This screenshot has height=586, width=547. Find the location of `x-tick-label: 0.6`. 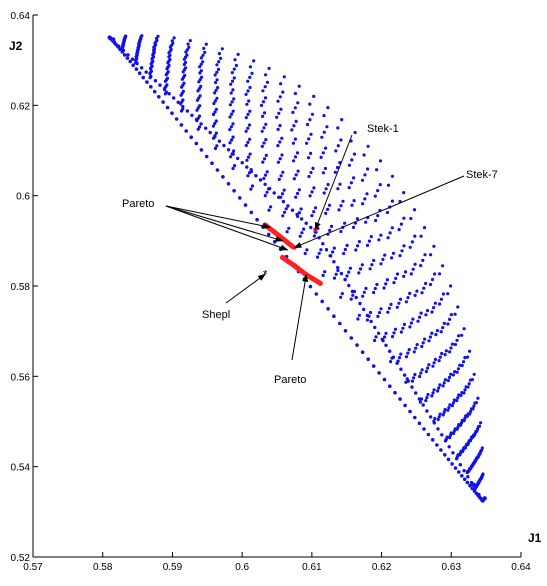

x-tick-label: 0.6 is located at coordinates (242, 567).